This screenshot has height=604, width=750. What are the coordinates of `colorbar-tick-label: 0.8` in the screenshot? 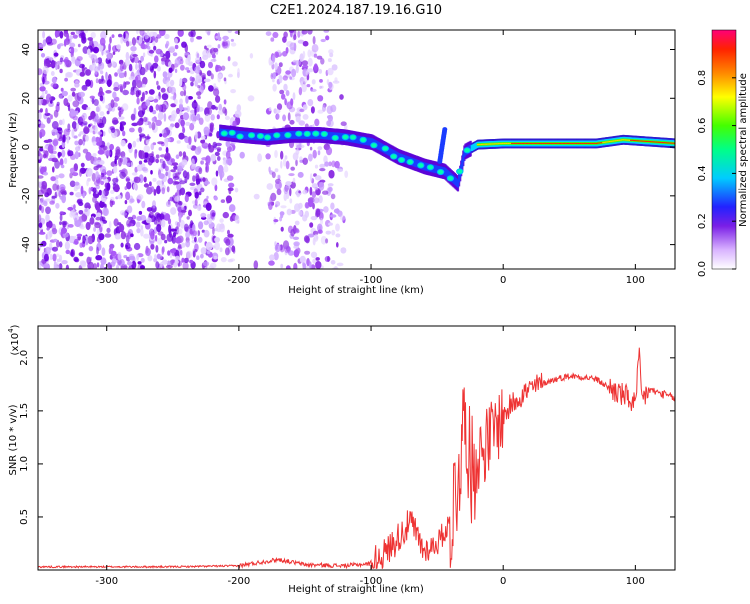 It's located at (702, 78).